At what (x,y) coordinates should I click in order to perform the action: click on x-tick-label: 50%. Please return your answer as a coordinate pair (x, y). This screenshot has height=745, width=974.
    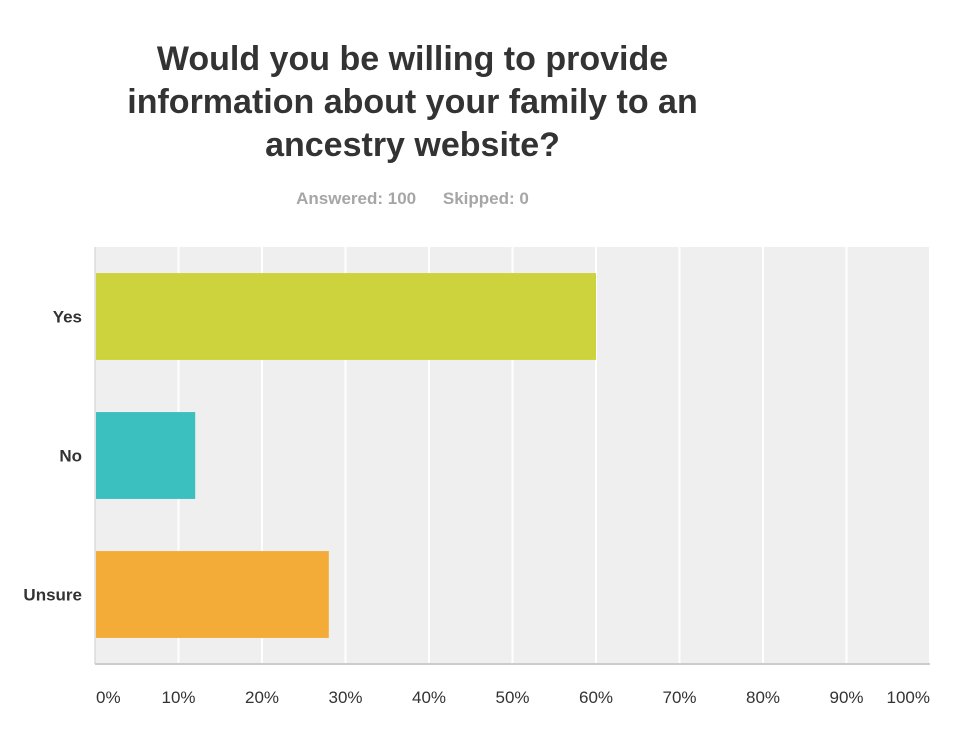
    Looking at the image, I should click on (512, 697).